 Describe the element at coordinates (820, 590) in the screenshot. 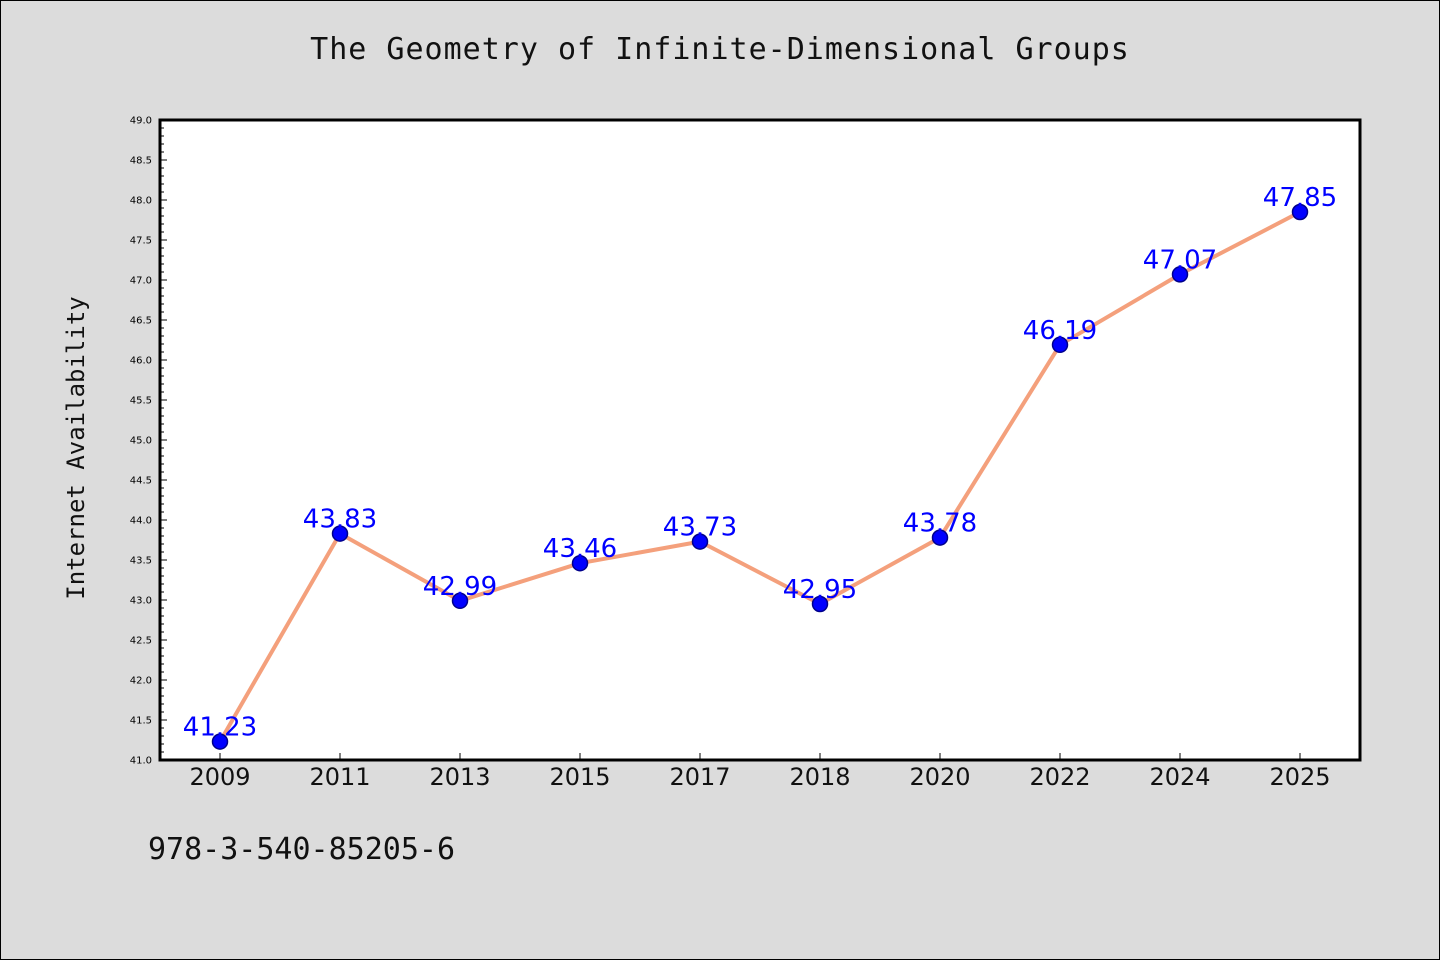

I see `data-label: 42.95` at that location.